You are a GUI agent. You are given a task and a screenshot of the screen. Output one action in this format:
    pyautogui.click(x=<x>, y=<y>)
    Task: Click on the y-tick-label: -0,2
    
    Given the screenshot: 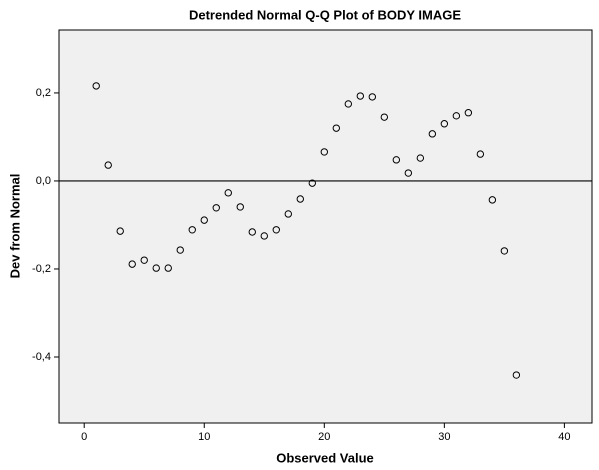 What is the action you would take?
    pyautogui.click(x=41, y=269)
    